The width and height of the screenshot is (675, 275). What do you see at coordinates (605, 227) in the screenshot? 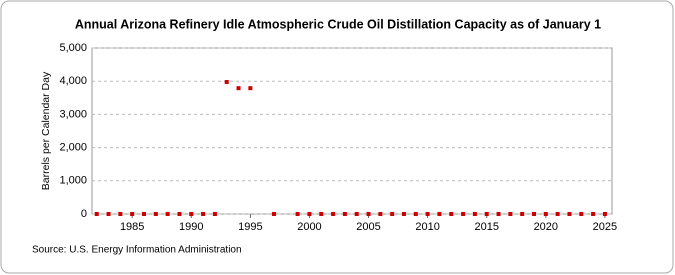
I see `x-tick-label: 2025` at bounding box center [605, 227].